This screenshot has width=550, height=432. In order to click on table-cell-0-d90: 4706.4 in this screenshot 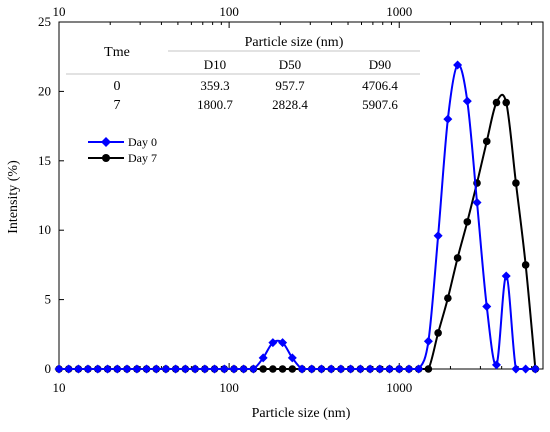, I will do `click(380, 85)`.